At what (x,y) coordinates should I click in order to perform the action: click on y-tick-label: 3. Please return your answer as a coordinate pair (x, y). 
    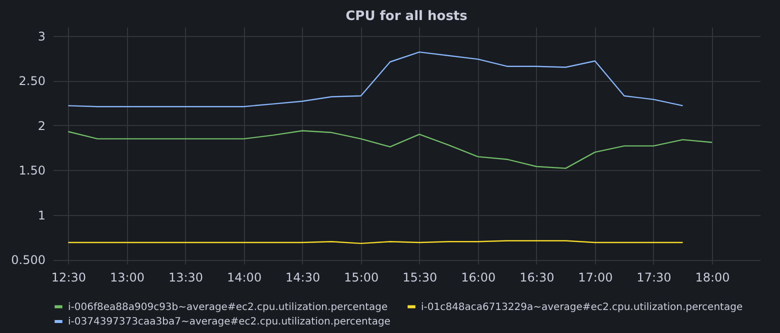
    Looking at the image, I should click on (42, 36).